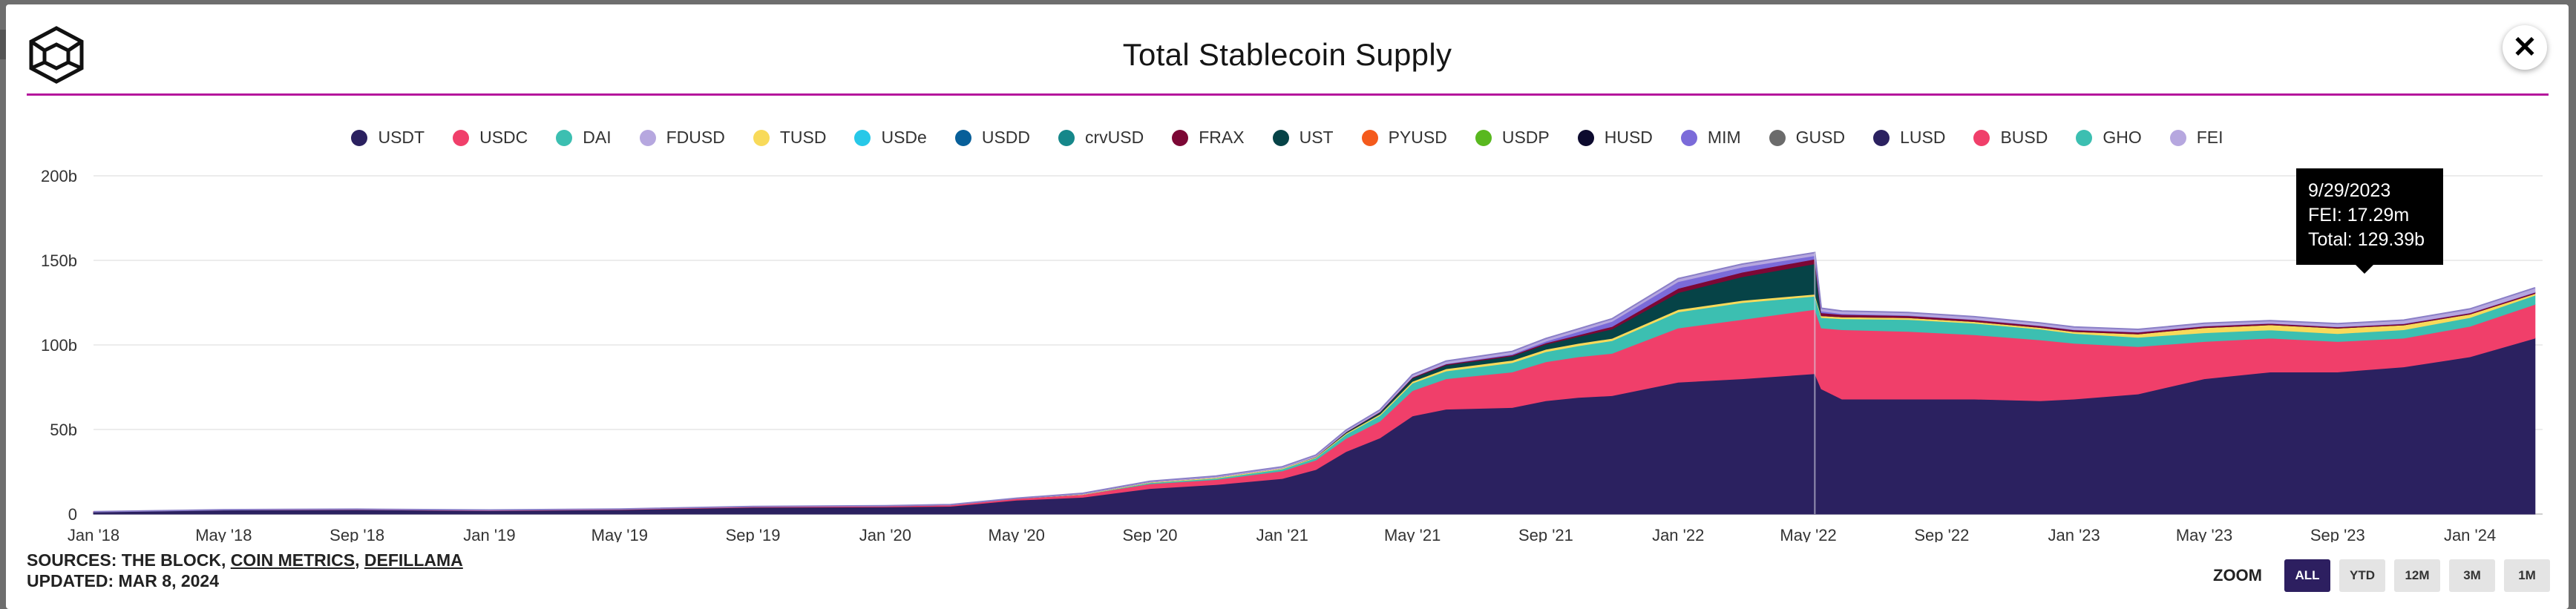 This screenshot has width=2576, height=609. What do you see at coordinates (1923, 137) in the screenshot?
I see `legend-label: LUSD` at bounding box center [1923, 137].